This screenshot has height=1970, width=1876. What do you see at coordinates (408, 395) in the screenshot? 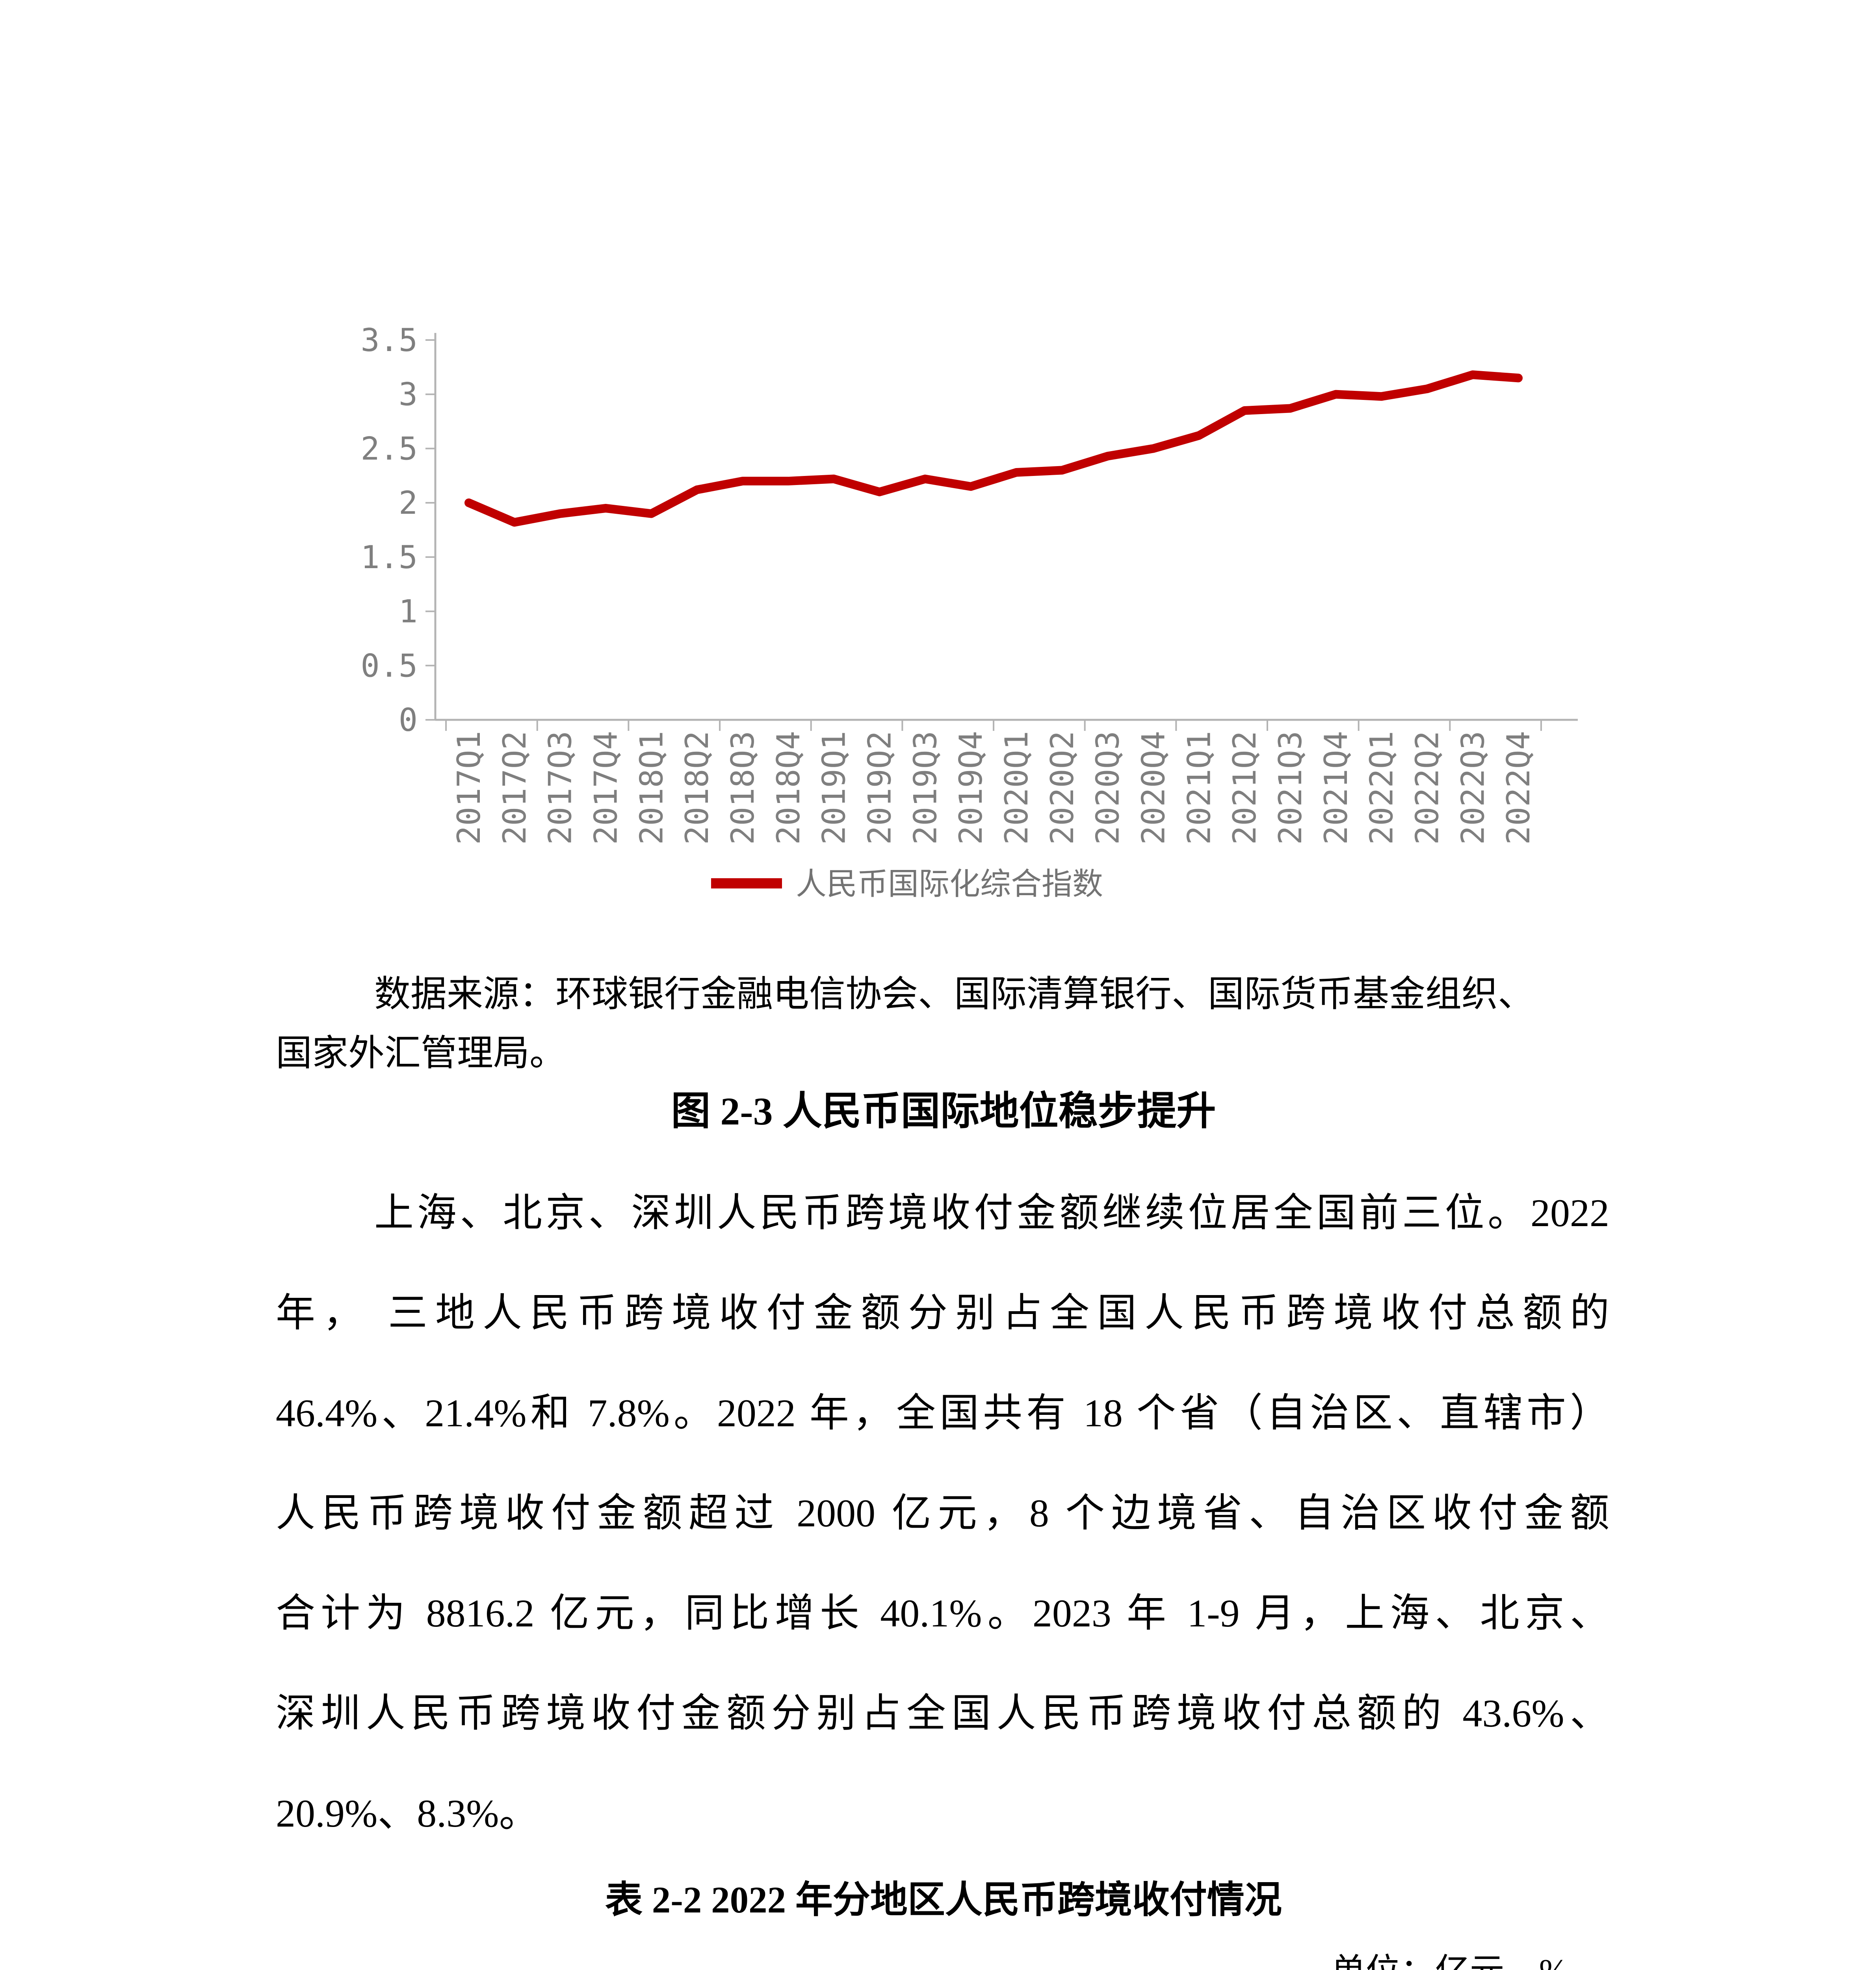
I see `y-axis-tick-label: 3` at bounding box center [408, 395].